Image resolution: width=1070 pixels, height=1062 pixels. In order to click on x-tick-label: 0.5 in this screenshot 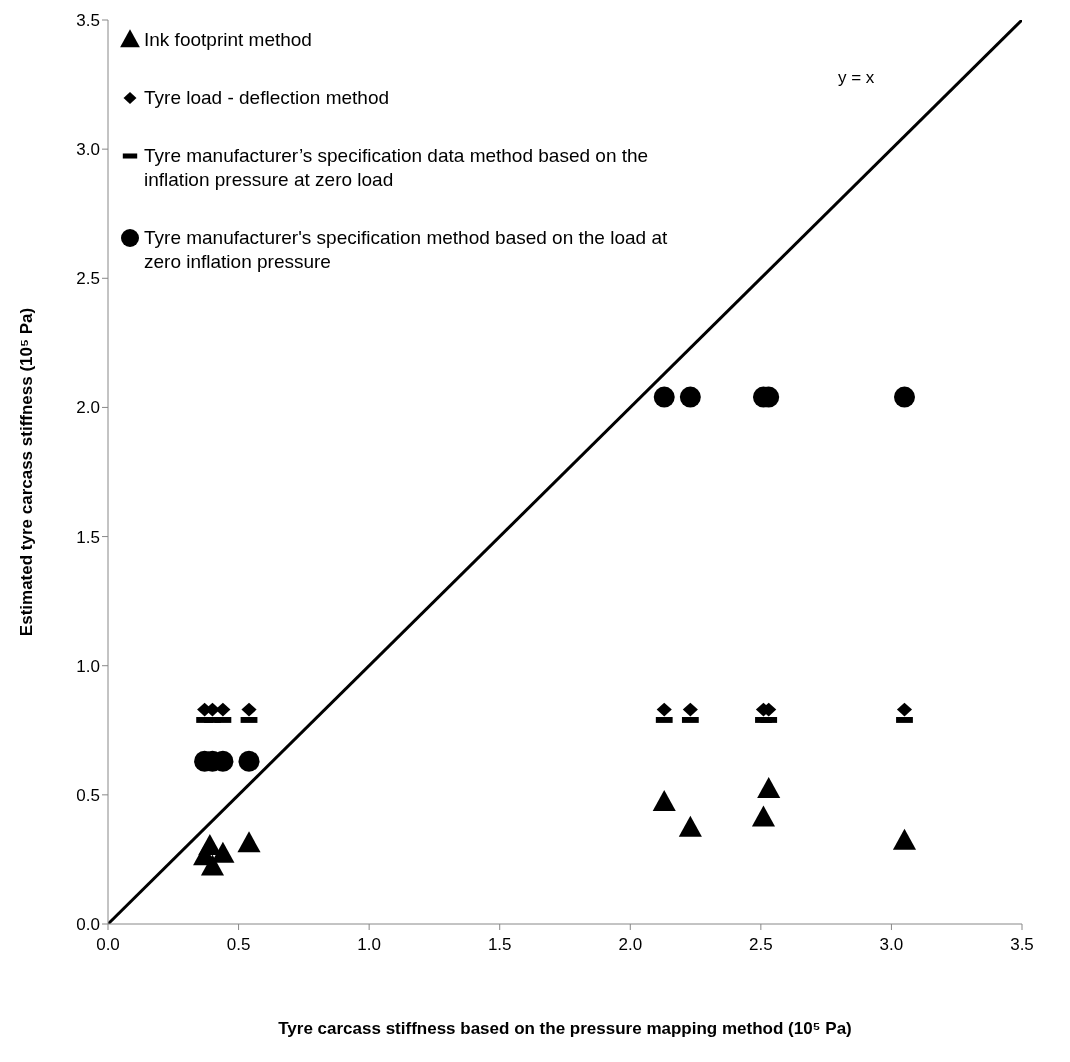, I will do `click(238, 945)`.